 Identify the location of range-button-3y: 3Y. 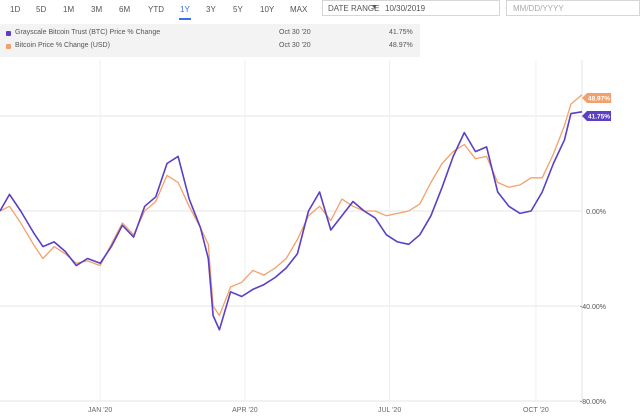
(211, 9).